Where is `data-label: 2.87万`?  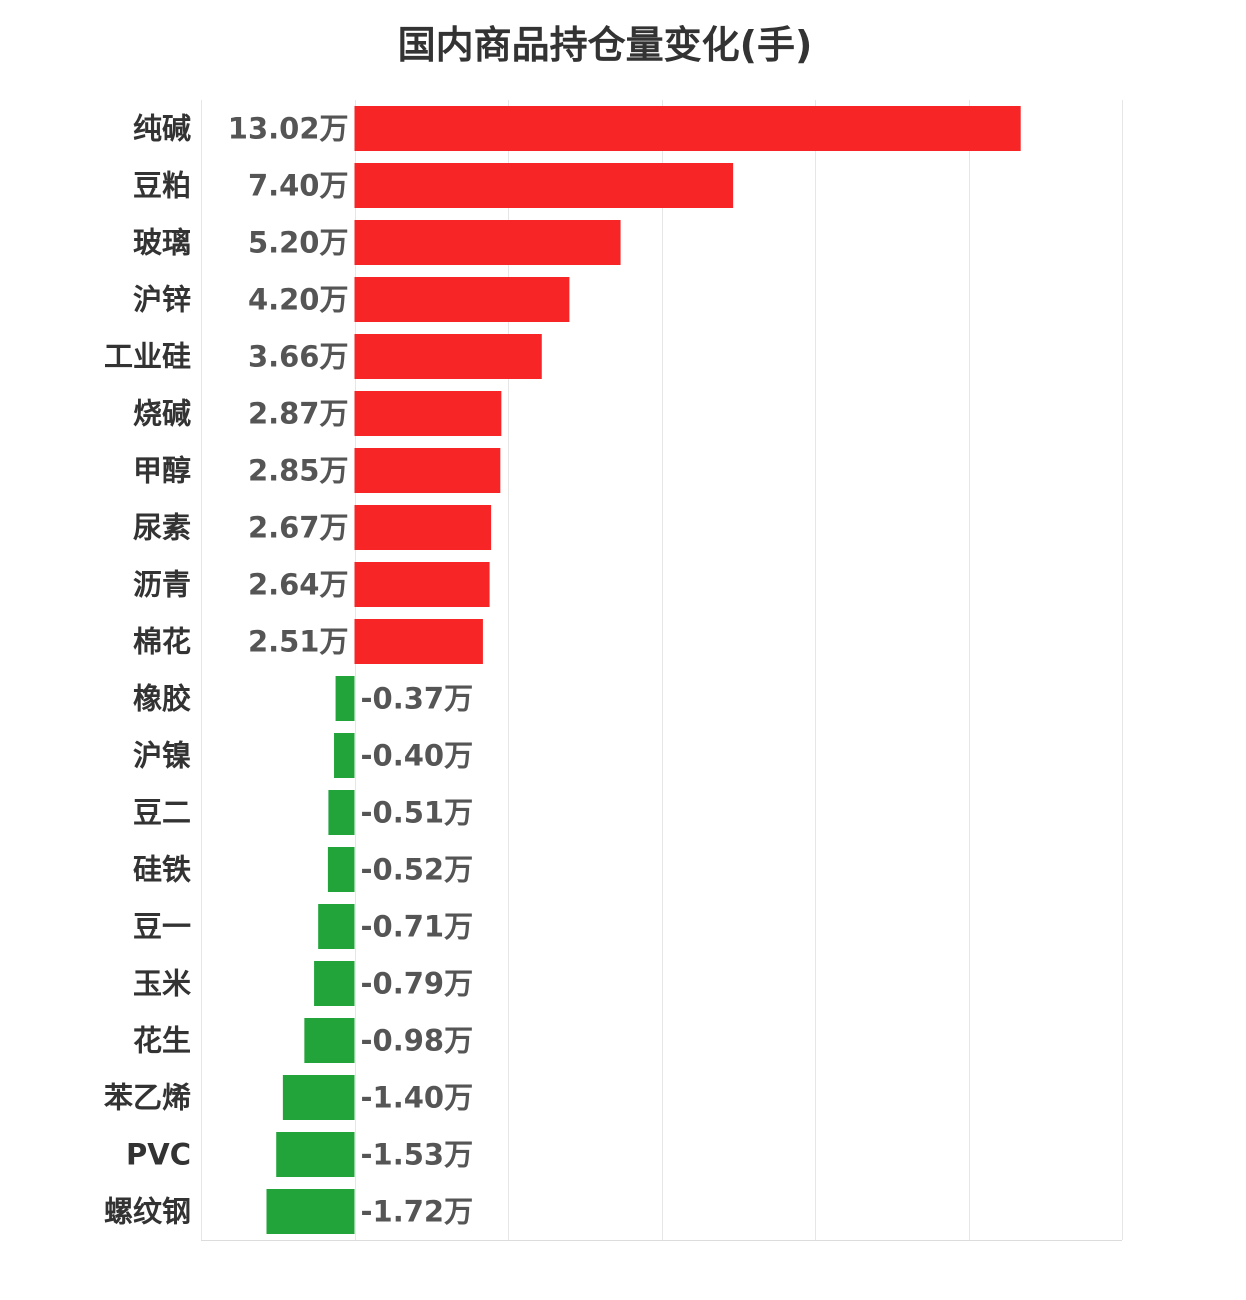
data-label: 2.87万 is located at coordinates (298, 414).